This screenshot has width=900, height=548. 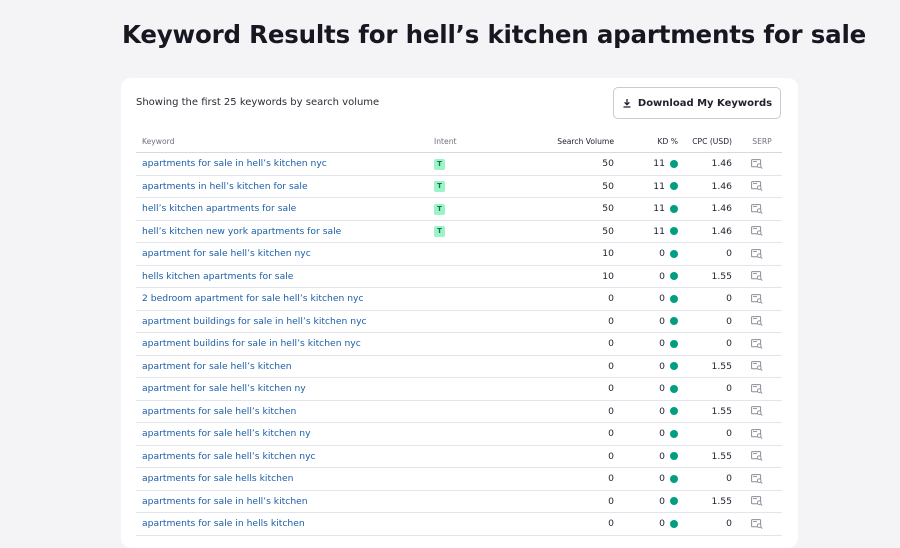 What do you see at coordinates (217, 366) in the screenshot?
I see `keyword-link: apartment for sale hell’s kitchen` at bounding box center [217, 366].